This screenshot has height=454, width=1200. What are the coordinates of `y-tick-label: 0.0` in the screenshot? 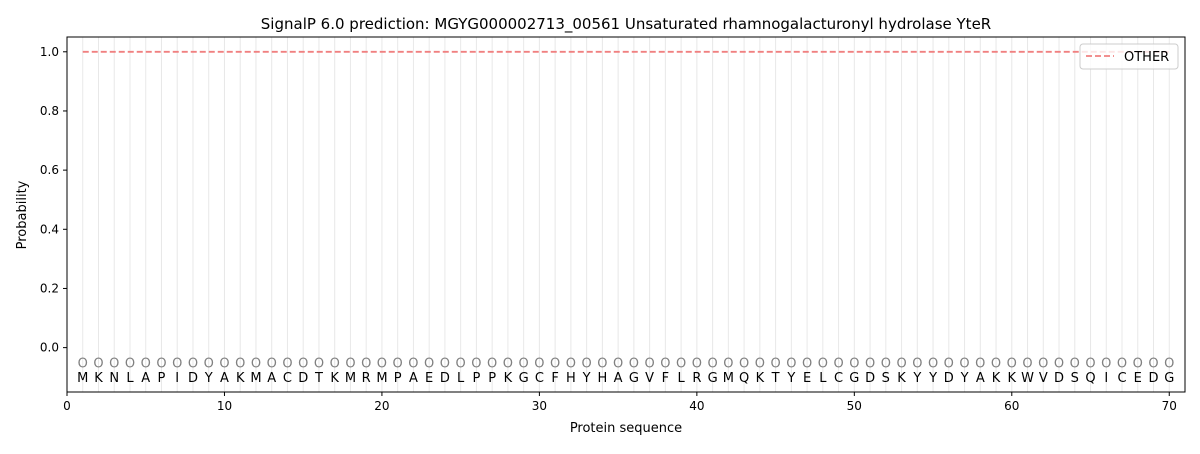 It's located at (49, 348).